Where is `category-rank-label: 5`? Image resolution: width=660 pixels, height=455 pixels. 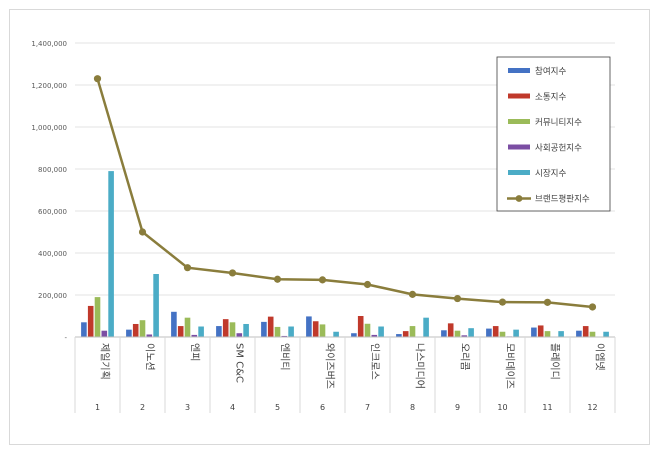
category-rank-label: 5 is located at coordinates (277, 407).